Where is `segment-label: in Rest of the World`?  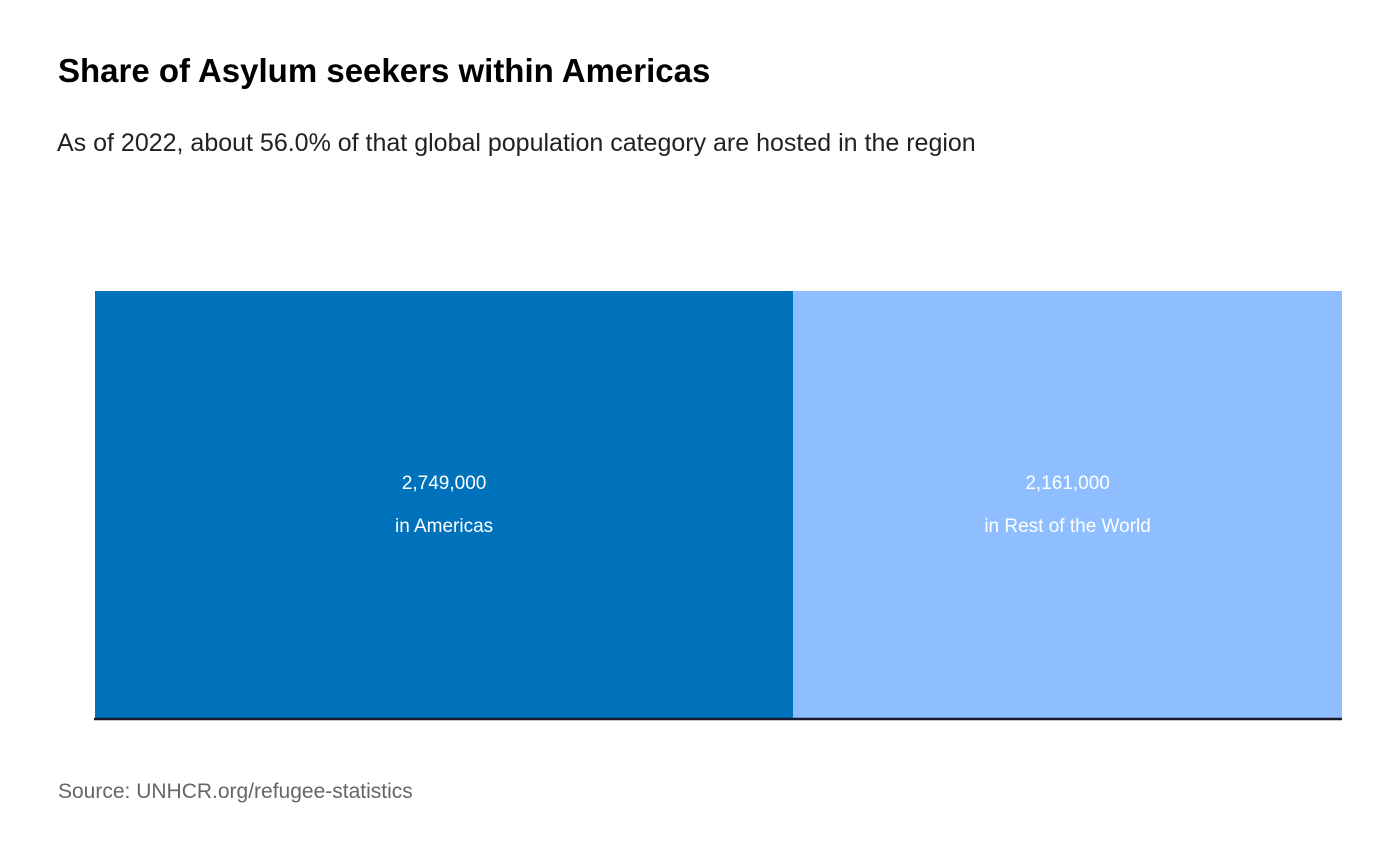 segment-label: in Rest of the World is located at coordinates (1067, 526).